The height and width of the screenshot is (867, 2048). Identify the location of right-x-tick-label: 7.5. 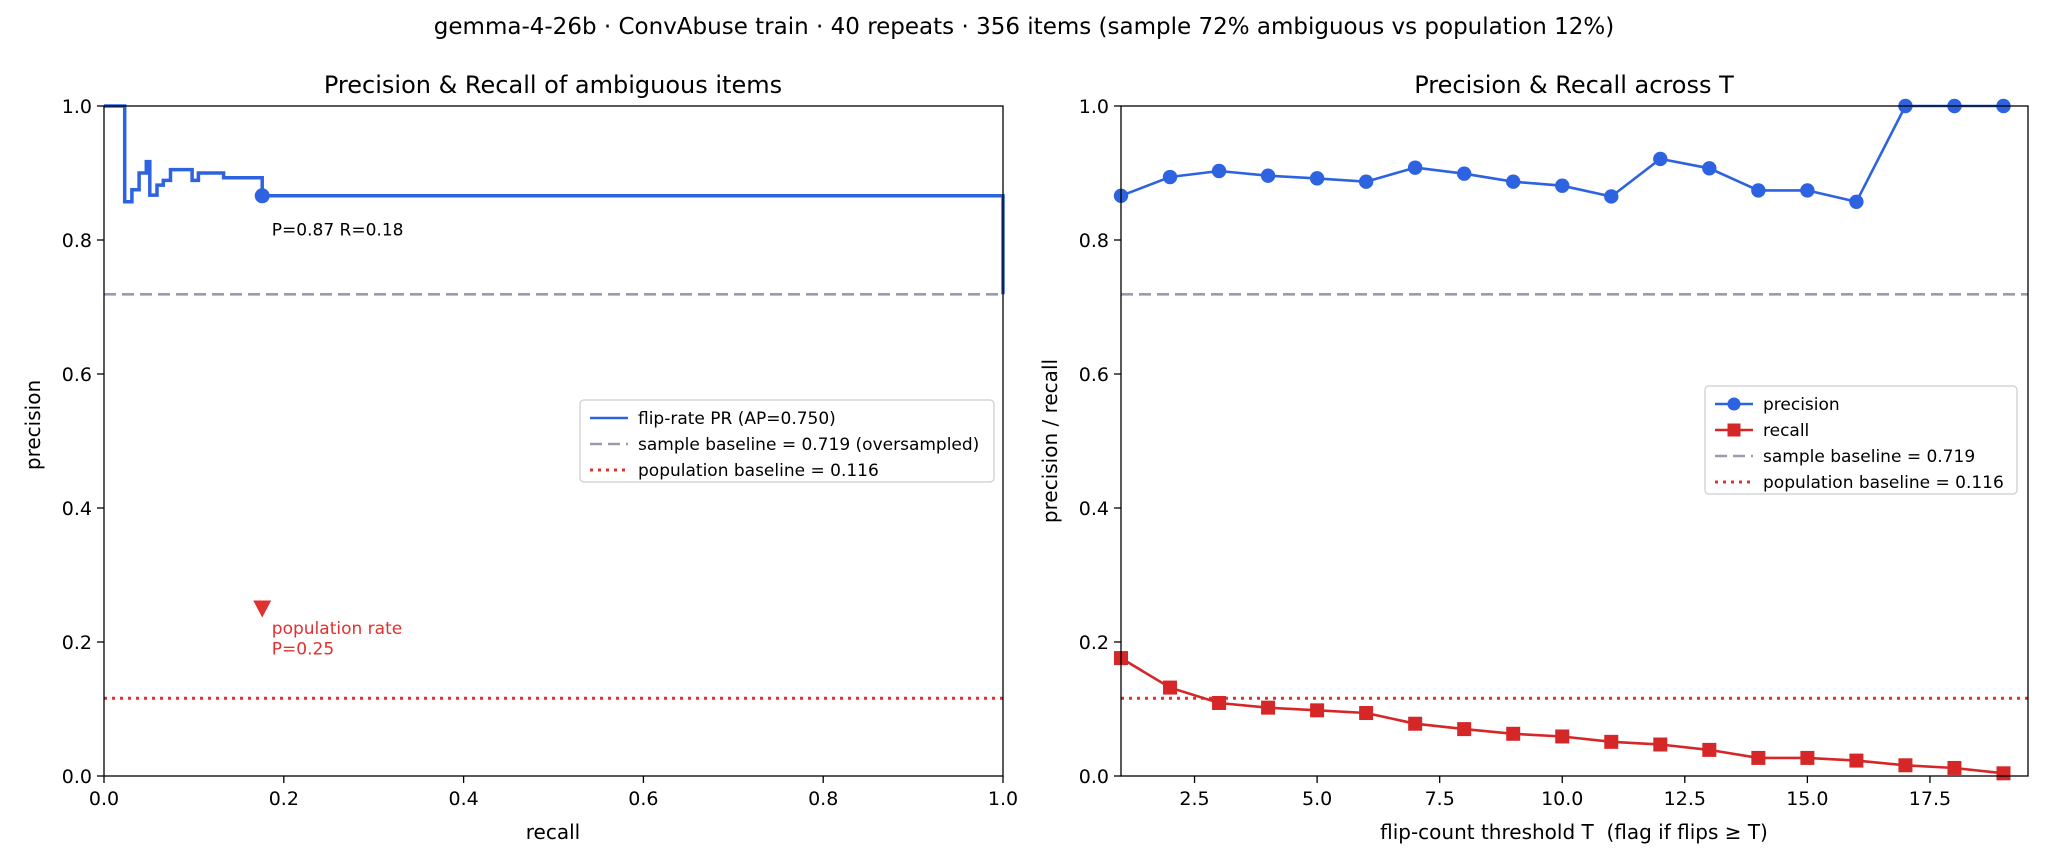
(1440, 799).